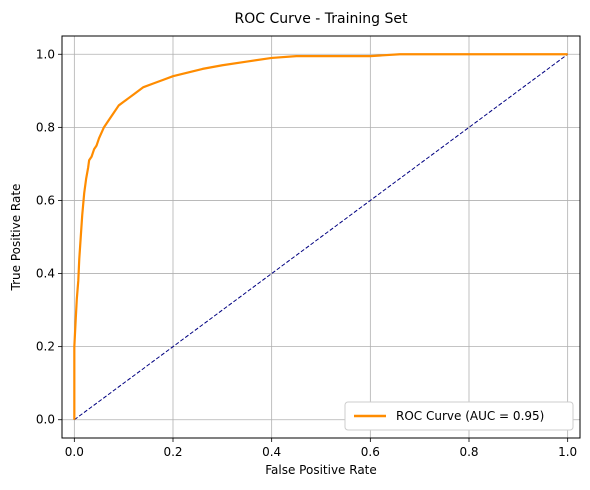 The height and width of the screenshot is (490, 590). Describe the element at coordinates (45, 347) in the screenshot. I see `y-tick-label: 0.2` at that location.